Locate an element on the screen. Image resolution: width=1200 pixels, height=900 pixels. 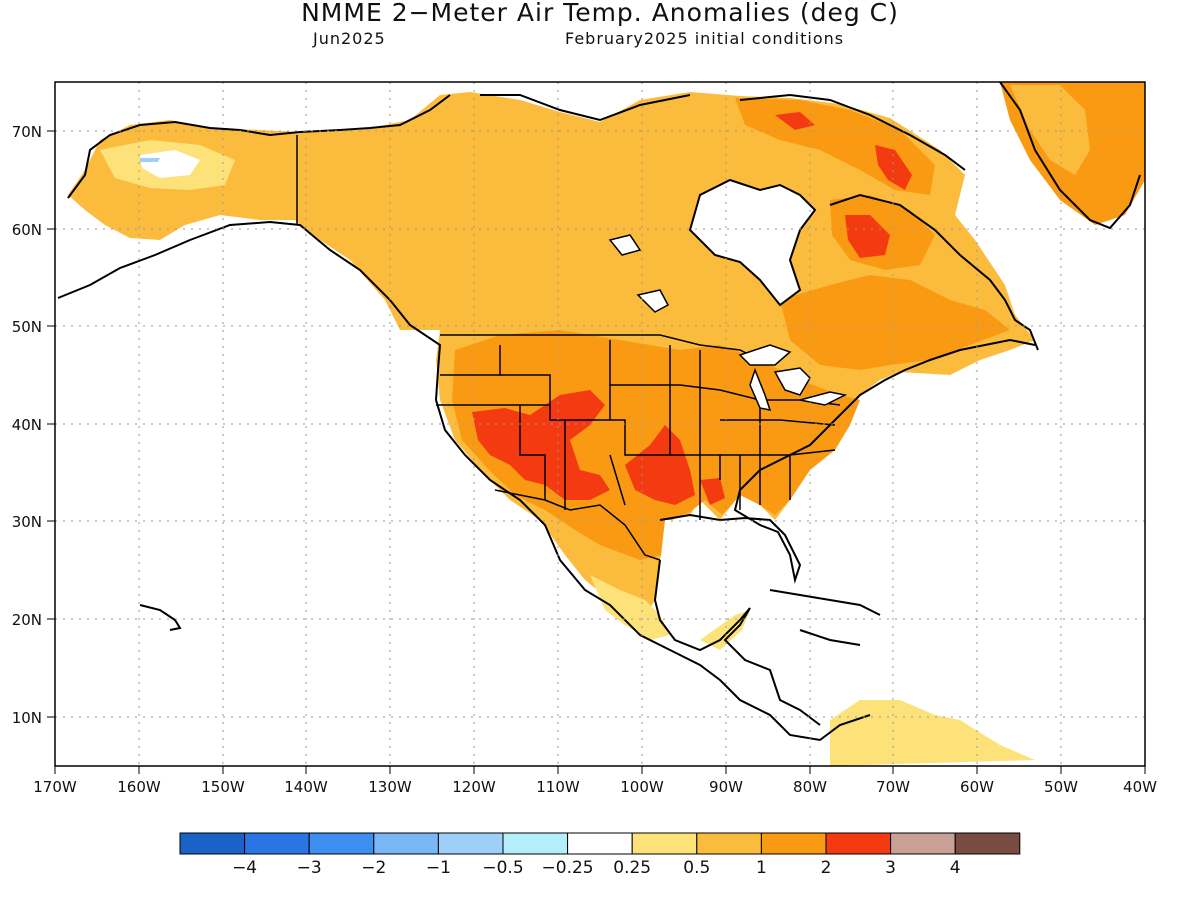
lon-label: 130W is located at coordinates (390, 787).